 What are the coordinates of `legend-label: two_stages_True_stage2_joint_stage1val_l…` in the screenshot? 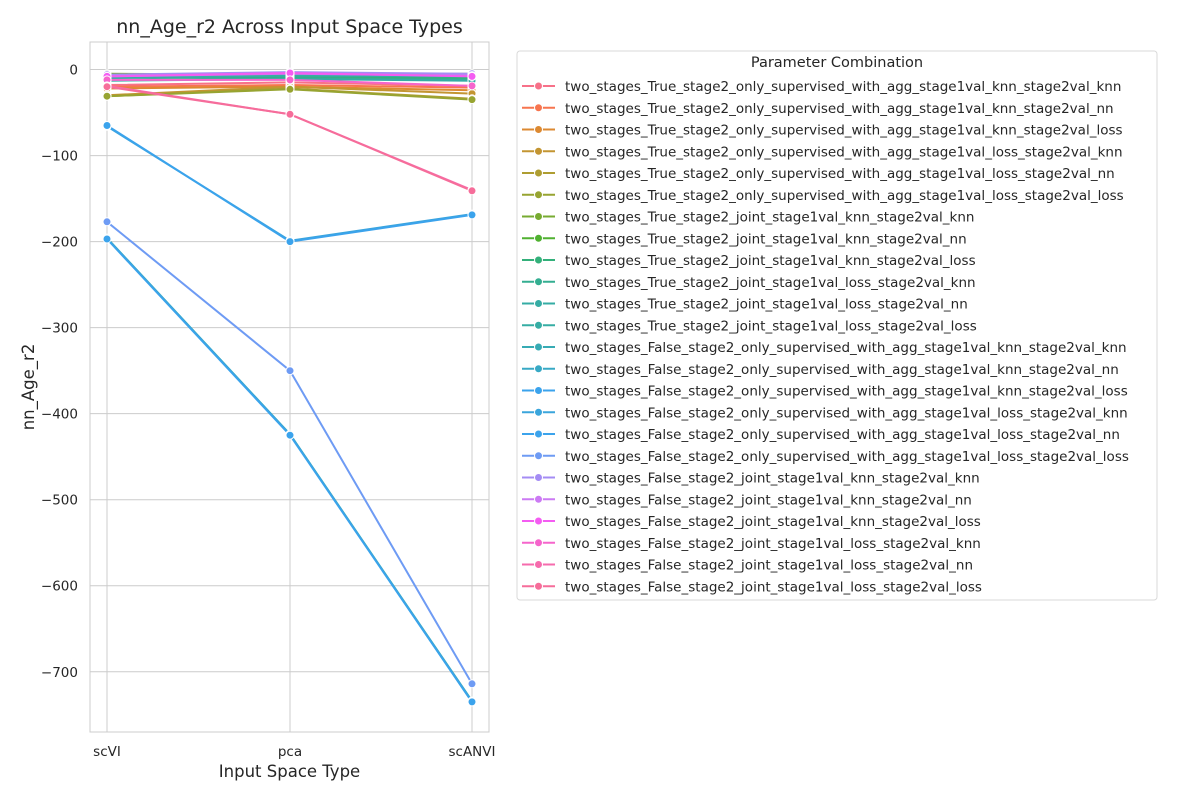 It's located at (770, 283).